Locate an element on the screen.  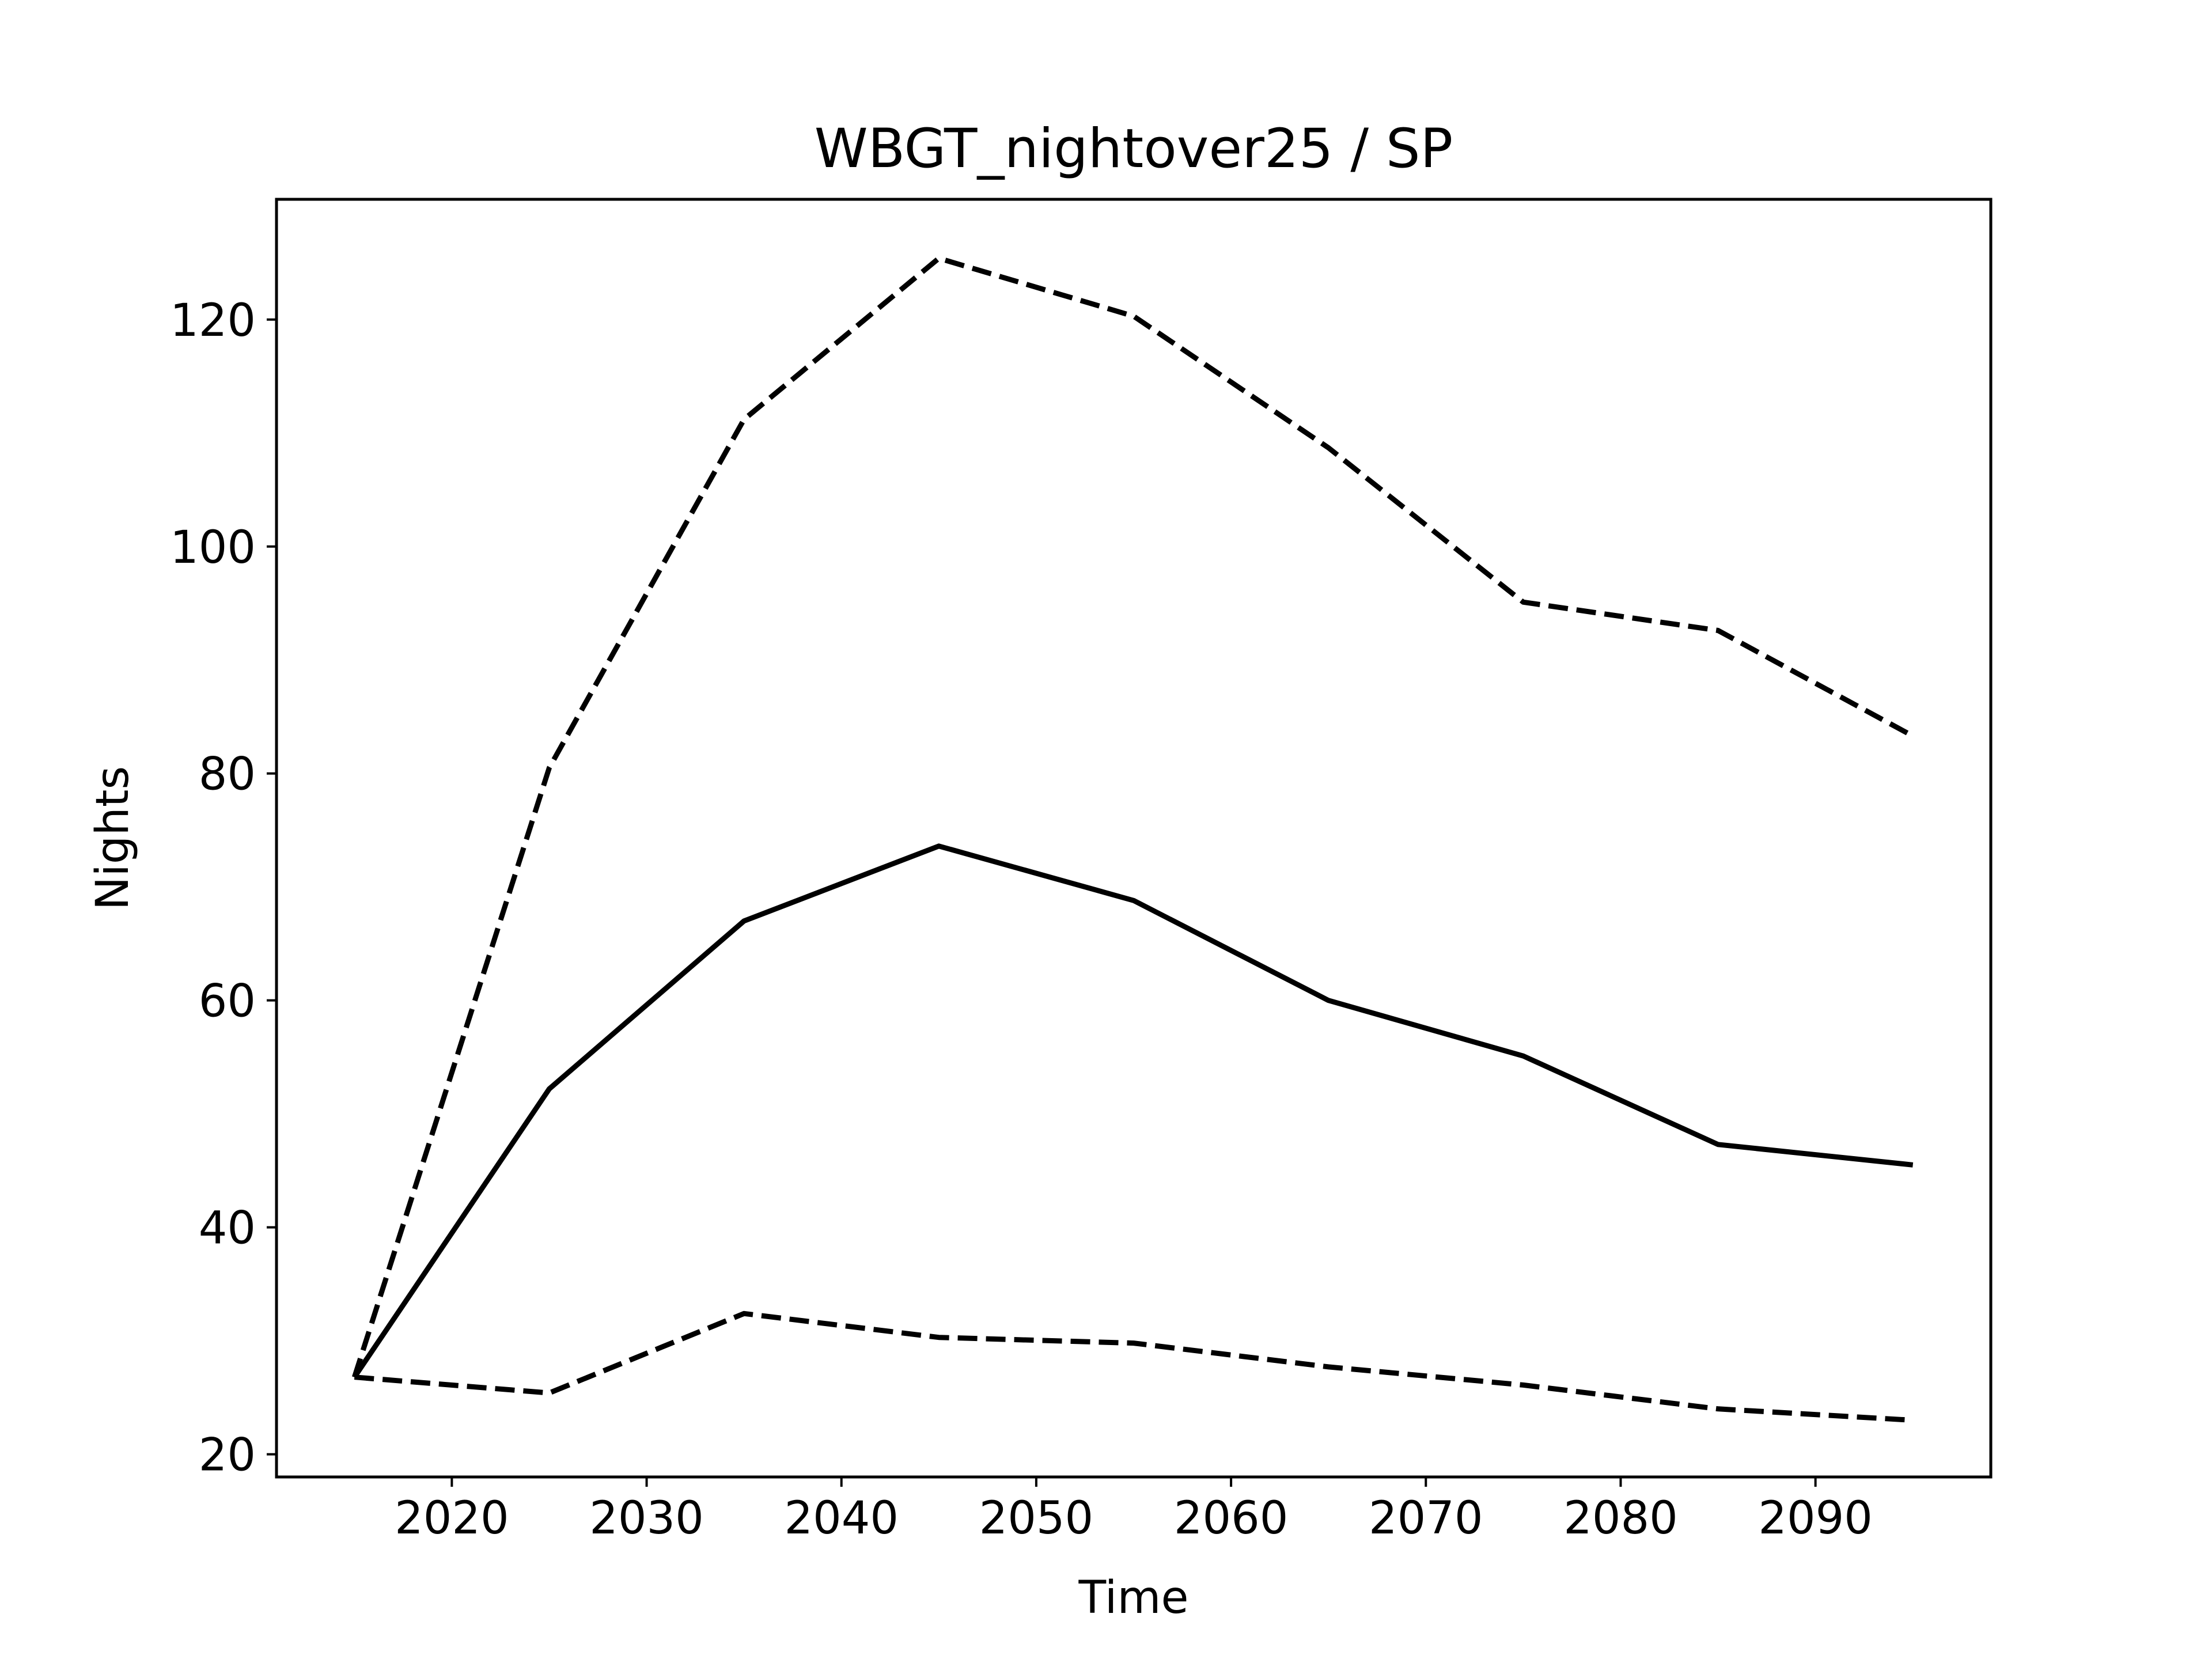
x-tick-label: 2030 is located at coordinates (646, 1518).